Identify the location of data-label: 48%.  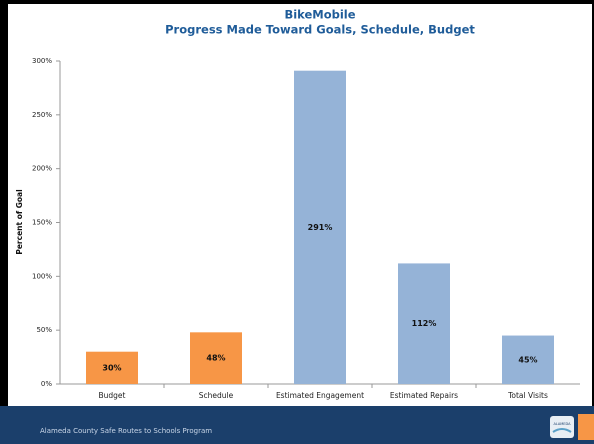
(215, 358).